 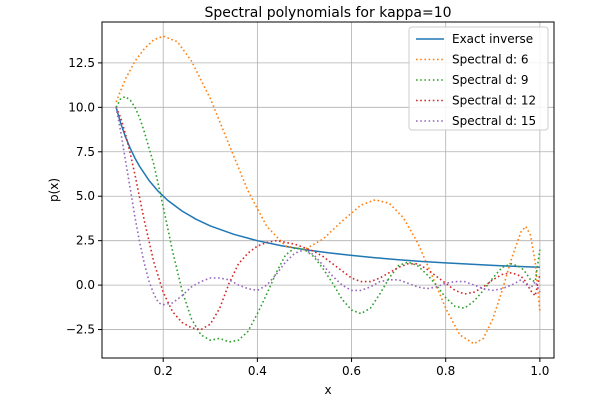 What do you see at coordinates (490, 80) in the screenshot?
I see `legend-label: Spectral d: 9` at bounding box center [490, 80].